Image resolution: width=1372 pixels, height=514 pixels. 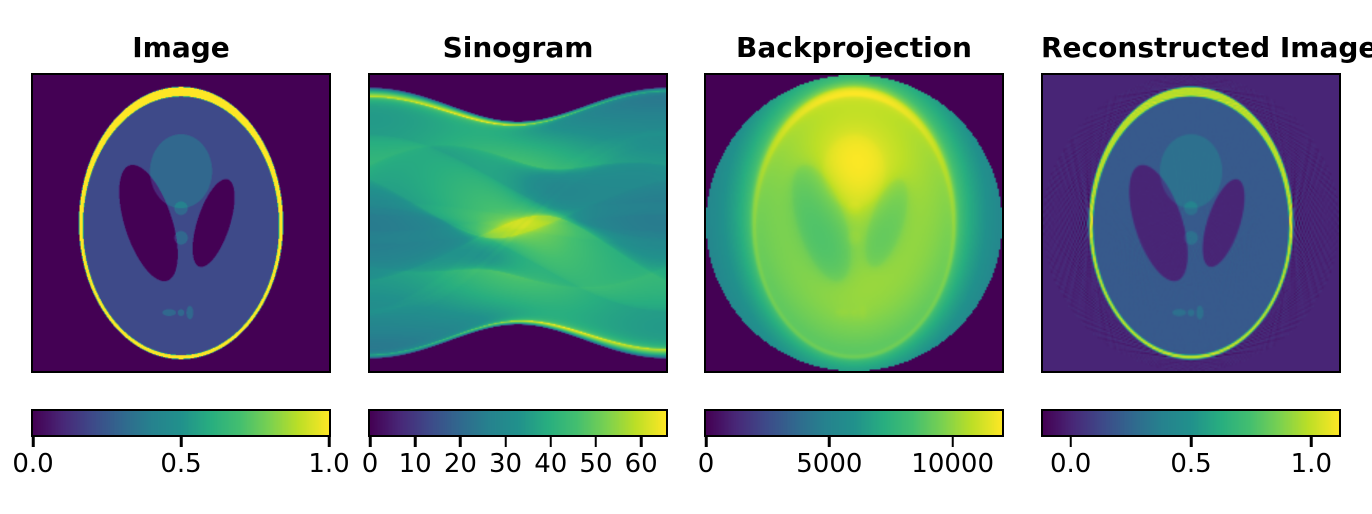 I want to click on colorbar-gradient-reconstruction, so click(x=1191, y=423).